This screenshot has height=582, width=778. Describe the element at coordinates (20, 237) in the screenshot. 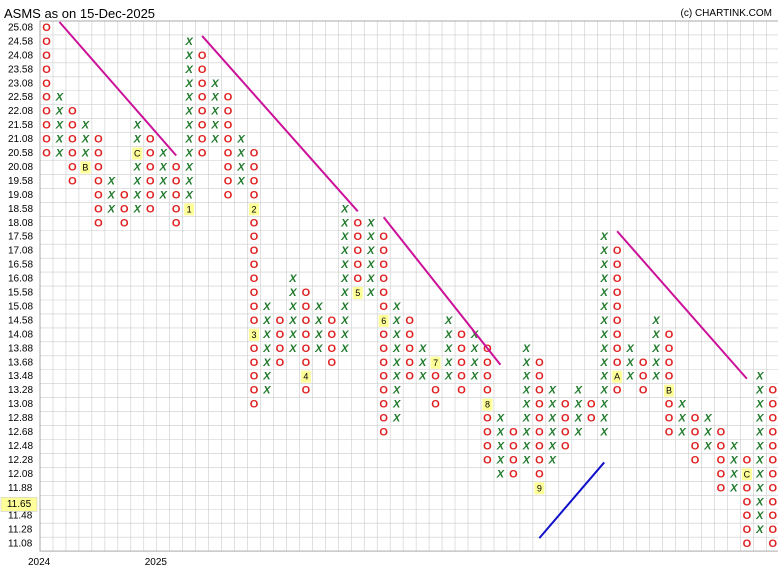

I see `y-tick-label-left: 17.58` at that location.